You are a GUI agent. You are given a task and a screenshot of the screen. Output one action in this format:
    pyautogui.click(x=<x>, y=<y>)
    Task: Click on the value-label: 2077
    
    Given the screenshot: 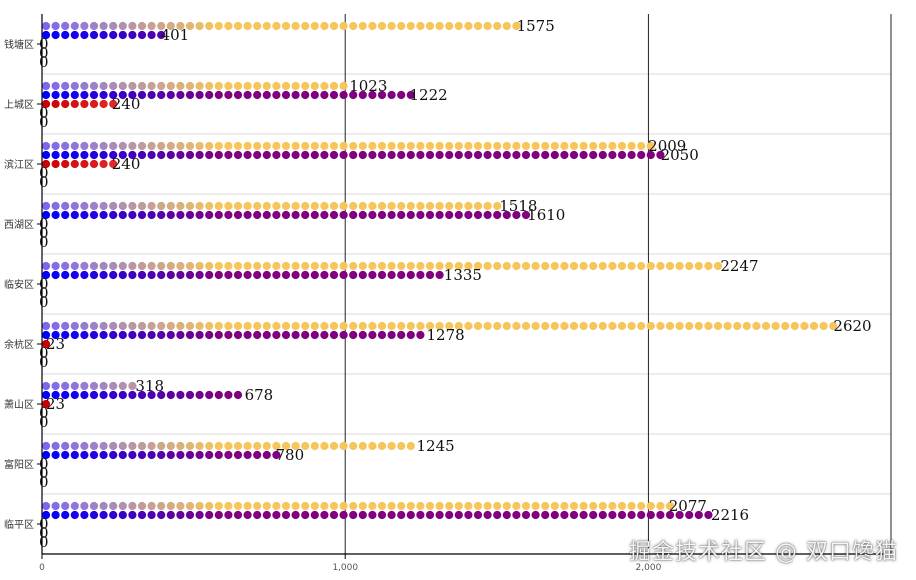 What is the action you would take?
    pyautogui.click(x=688, y=506)
    